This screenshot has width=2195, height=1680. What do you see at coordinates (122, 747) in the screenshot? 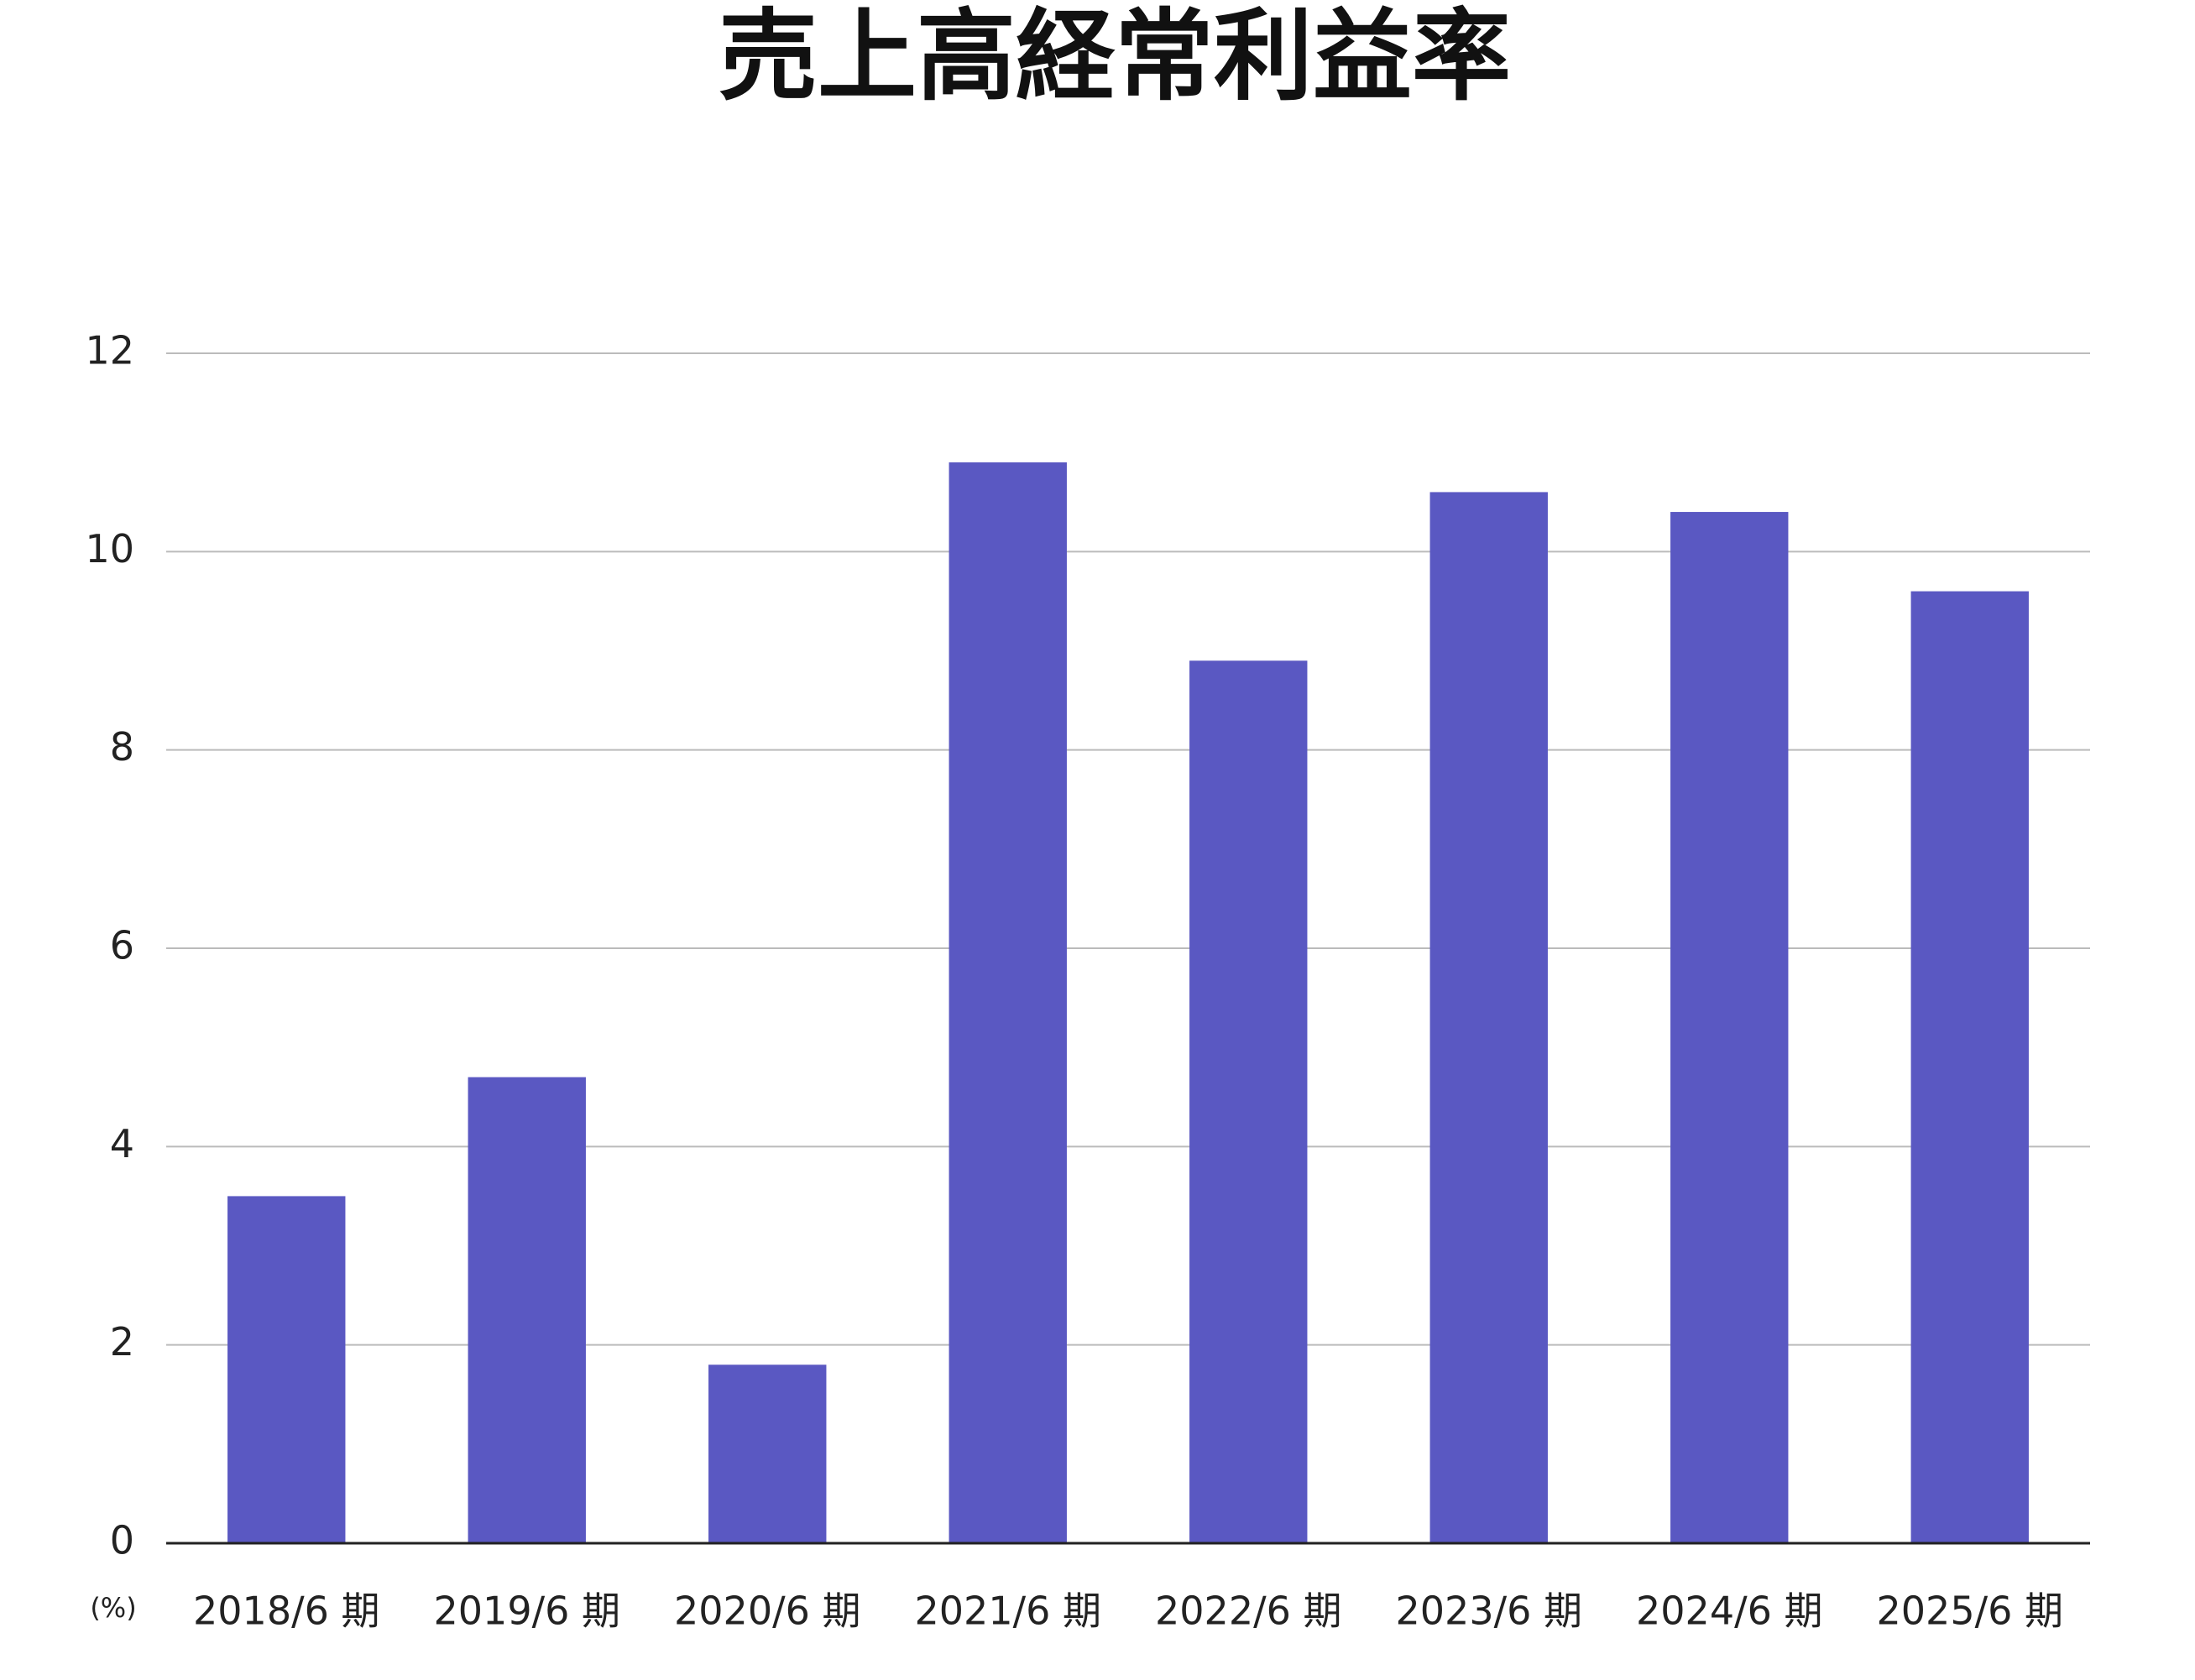
I see `y-tick-label: 8` at bounding box center [122, 747].